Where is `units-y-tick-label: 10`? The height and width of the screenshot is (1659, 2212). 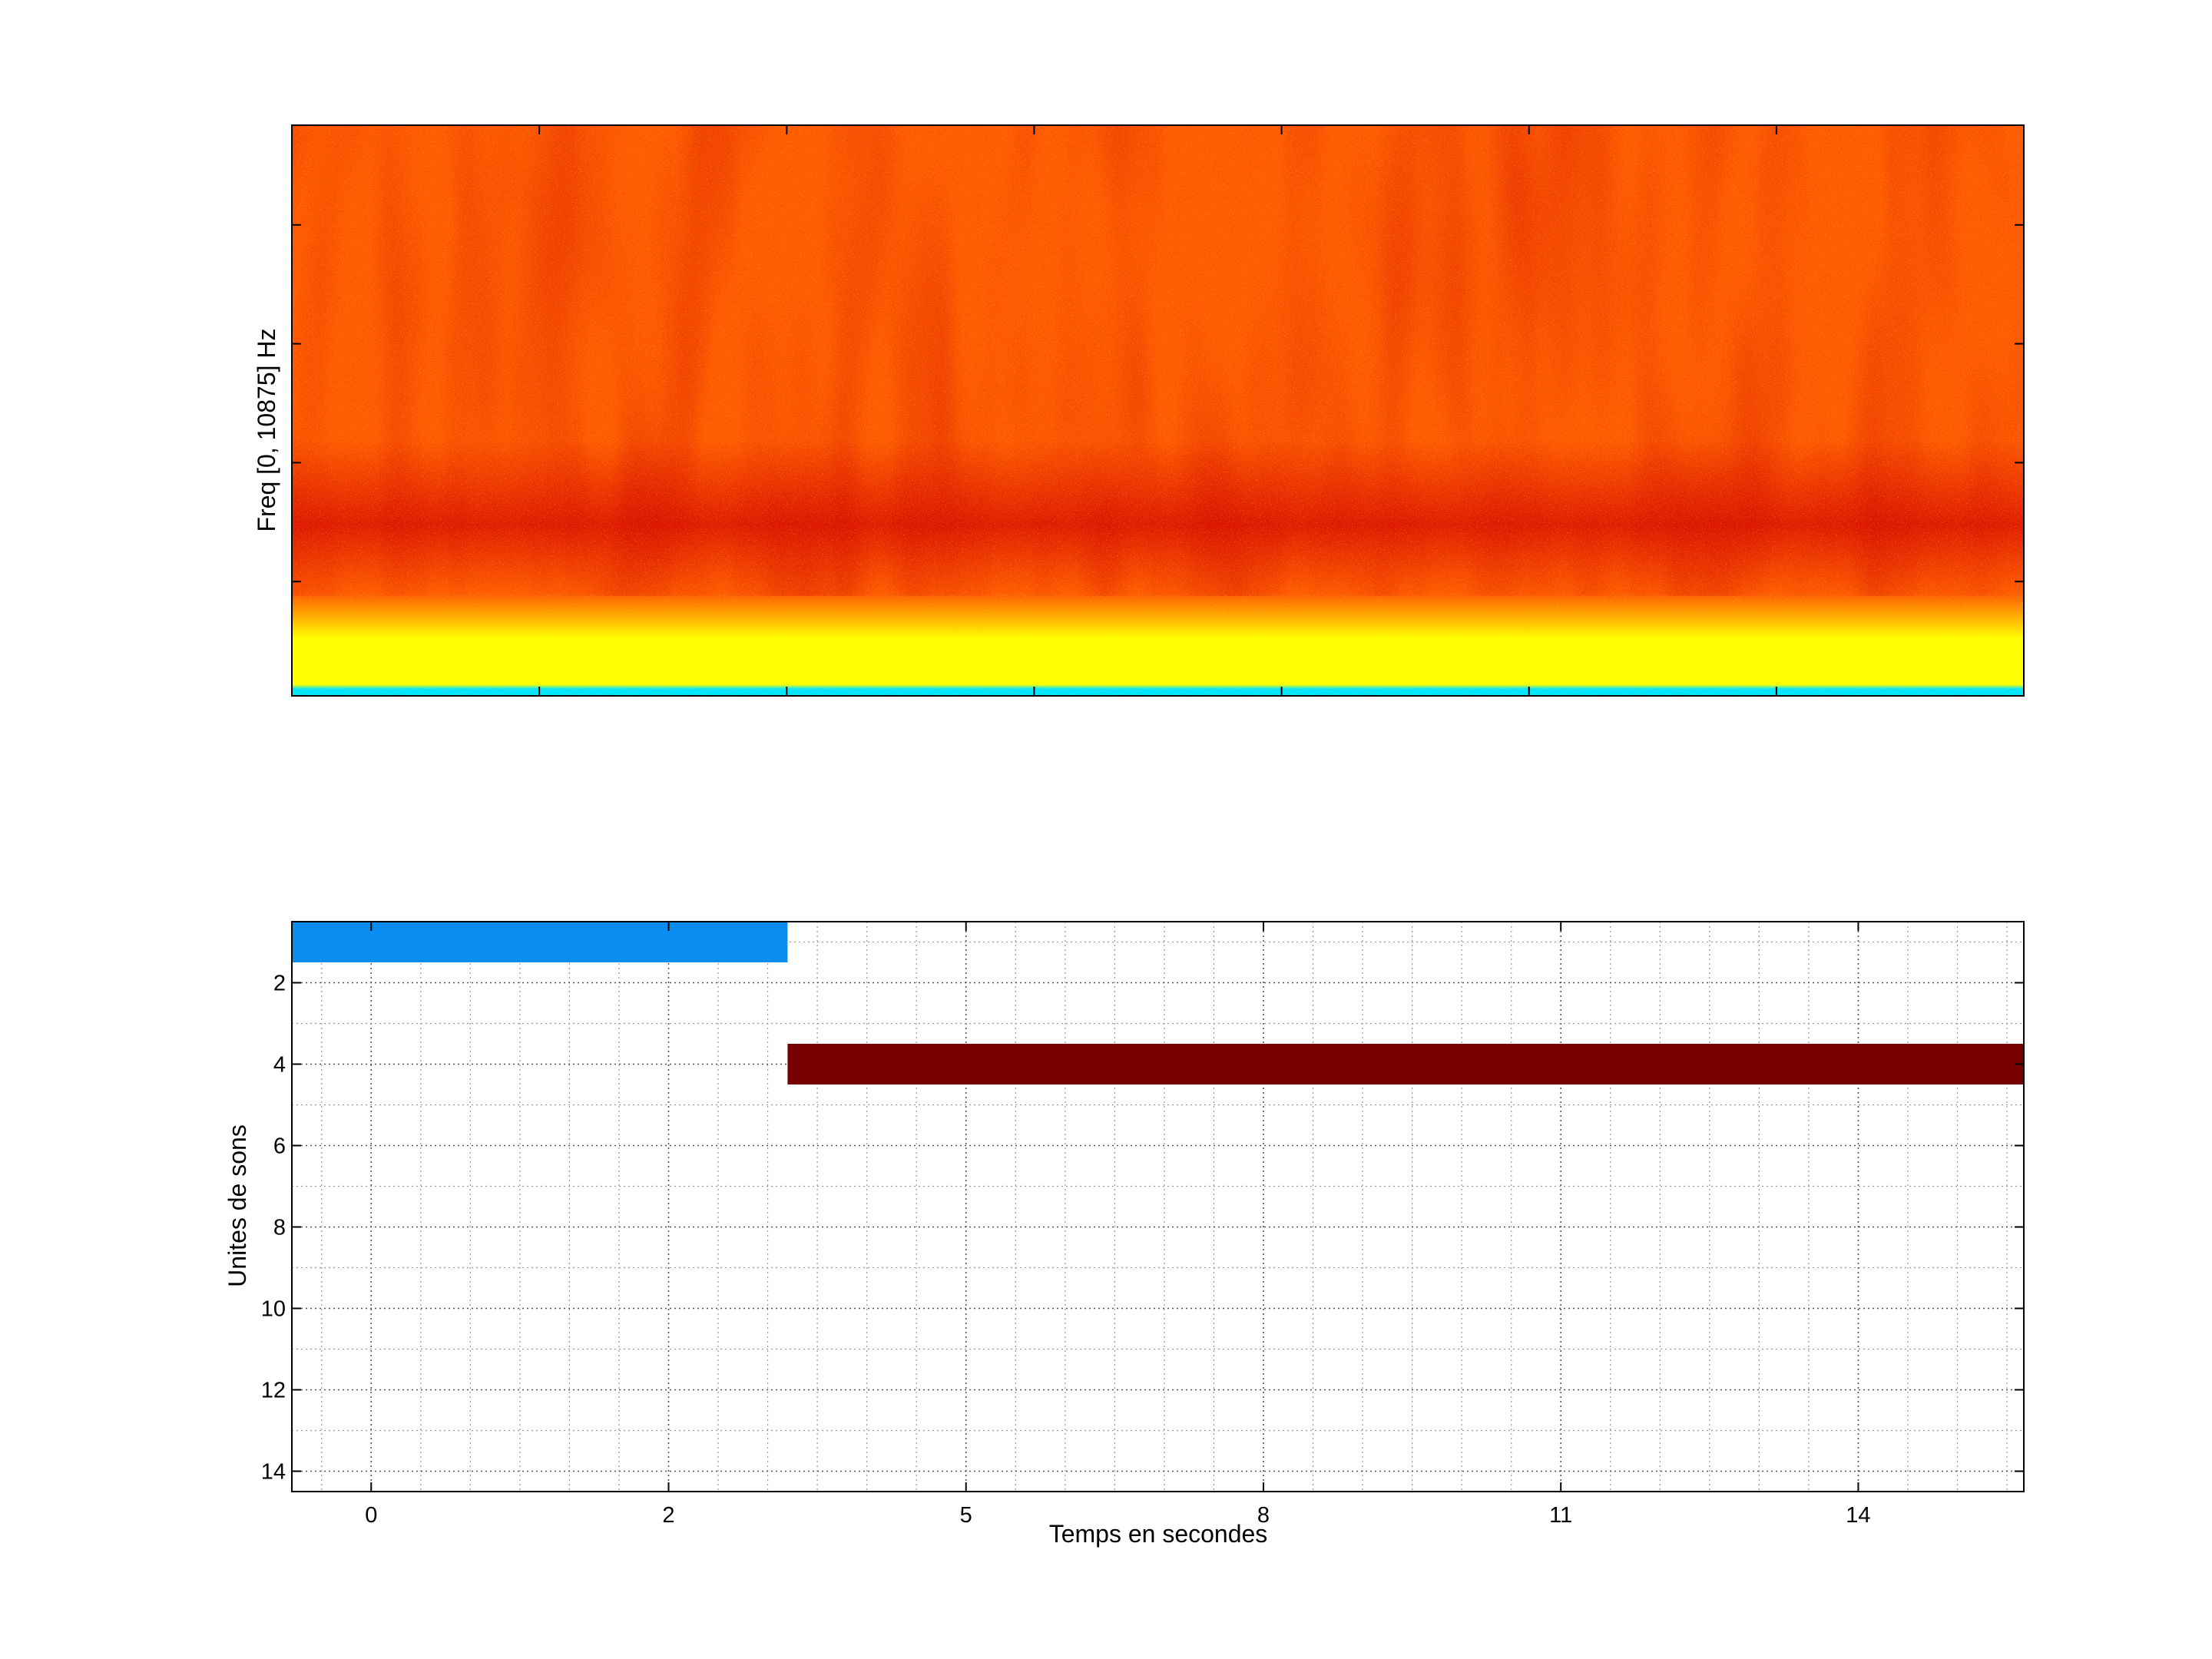 units-y-tick-label: 10 is located at coordinates (273, 1310).